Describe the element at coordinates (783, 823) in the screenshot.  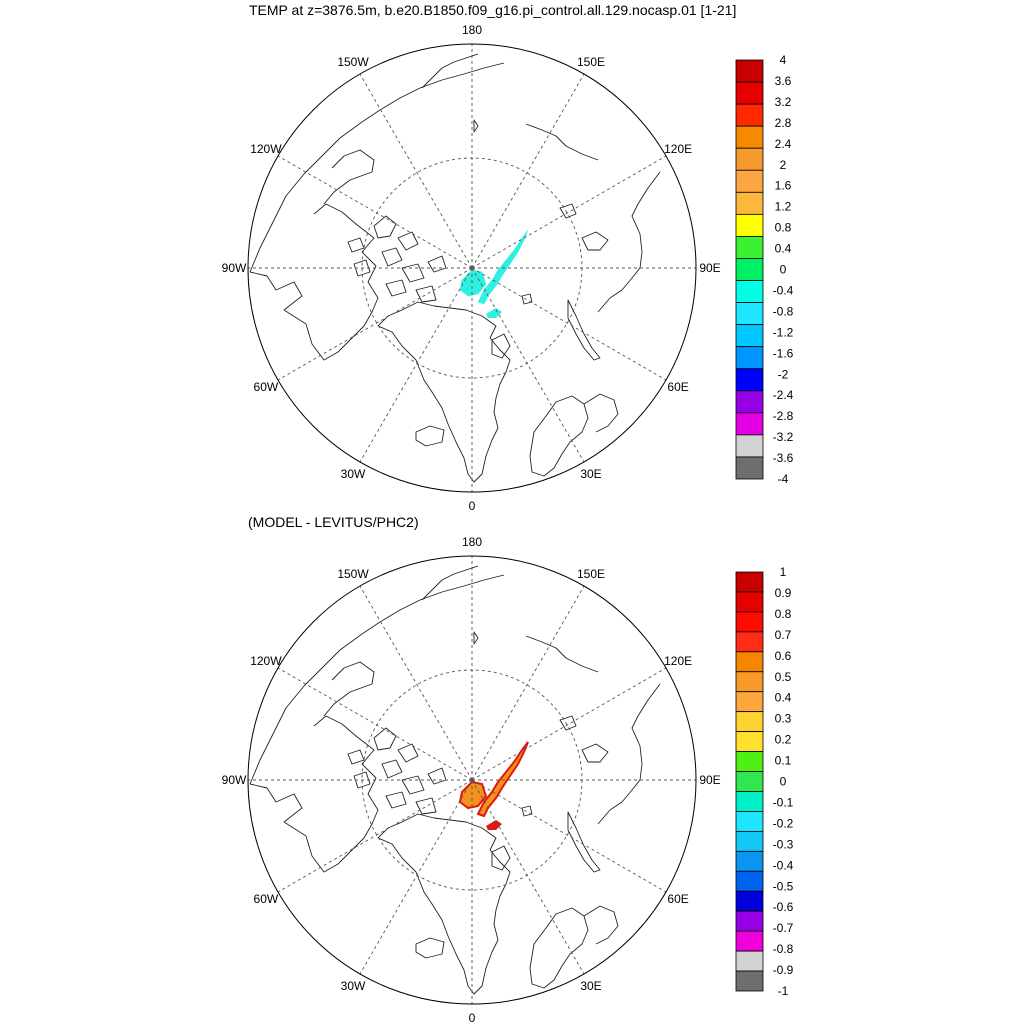
I see `colorbar-tick-label: -0.2` at that location.